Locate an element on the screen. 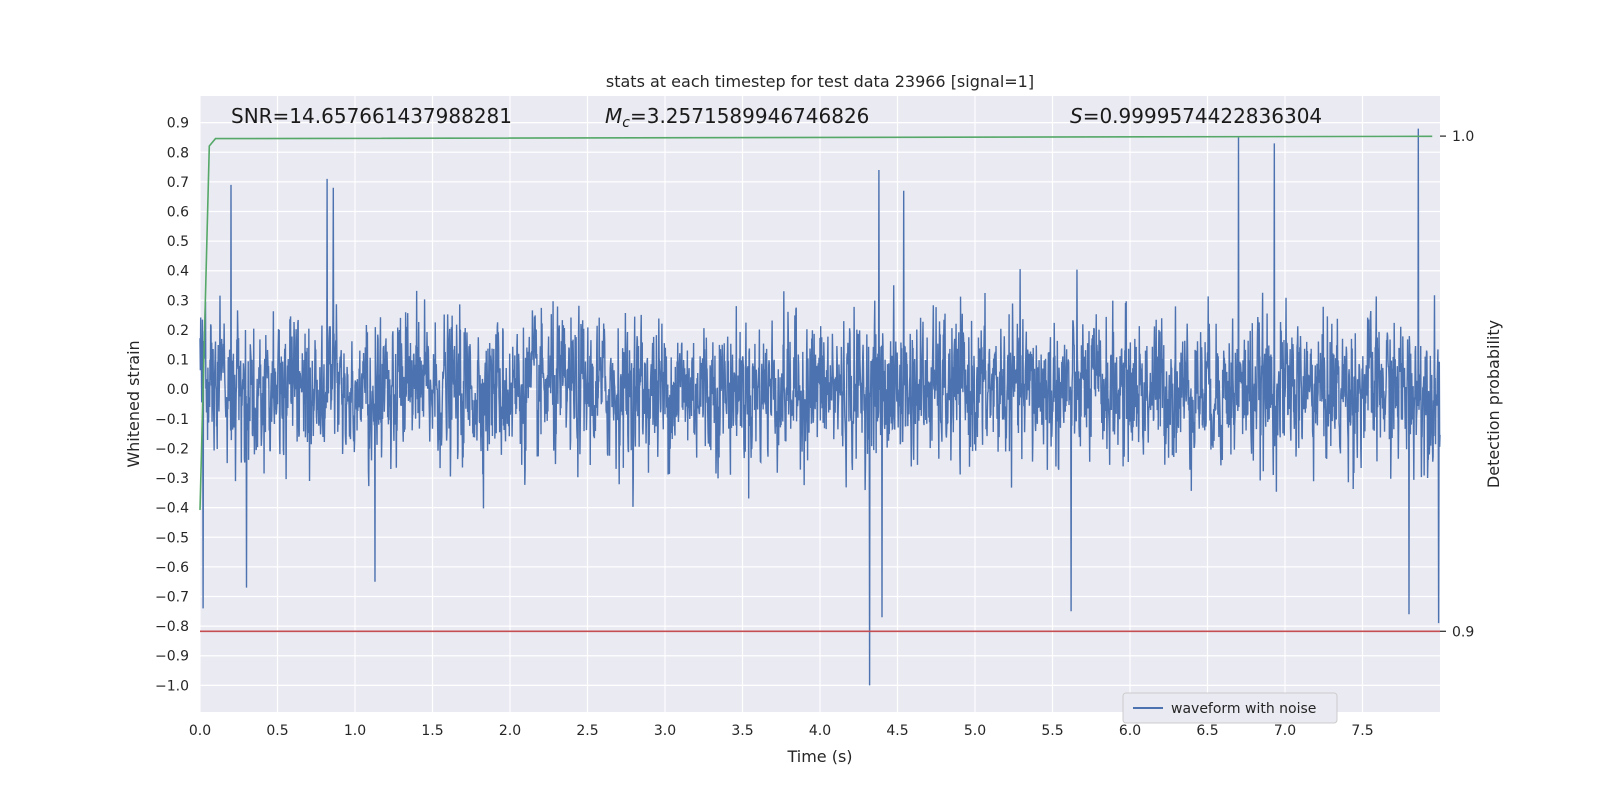 This screenshot has width=1600, height=800. y2-axis: 1.0 0.9 is located at coordinates (1457, 384).